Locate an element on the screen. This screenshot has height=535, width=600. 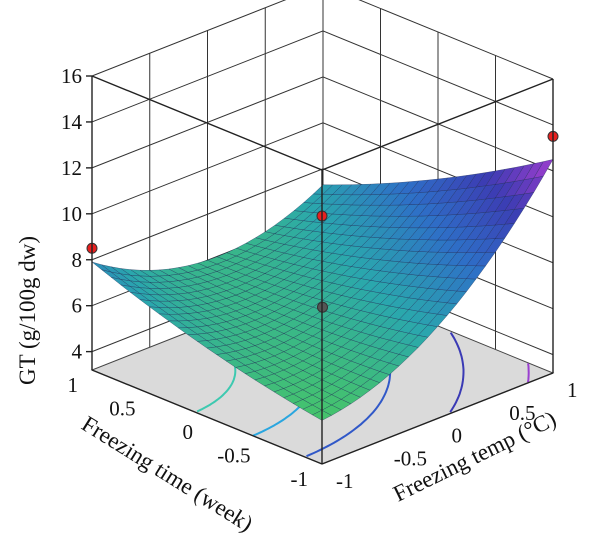
x-tick-label: 1 is located at coordinates (572, 390).